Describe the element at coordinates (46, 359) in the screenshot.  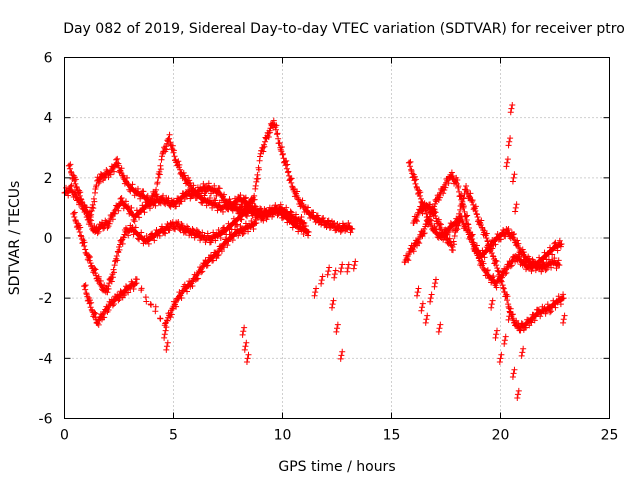
I see `y-tick-label: -4` at that location.